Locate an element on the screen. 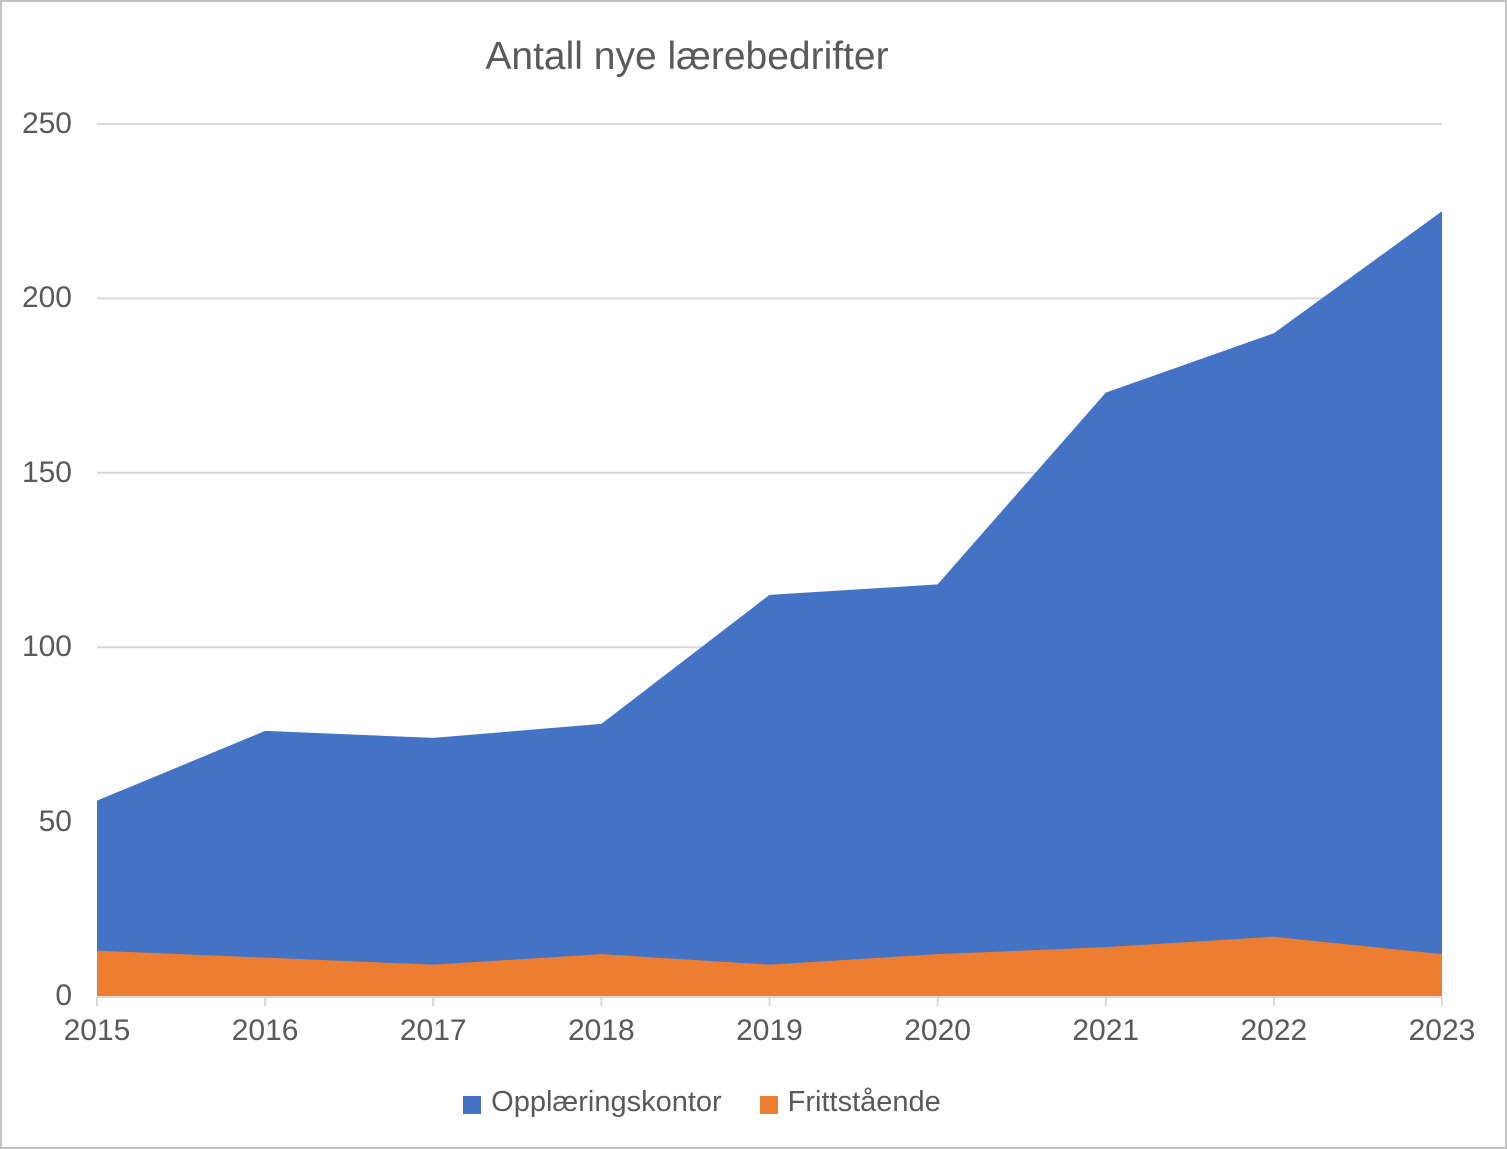 The image size is (1507, 1149). y-axis-label-50: 50 is located at coordinates (55, 821).